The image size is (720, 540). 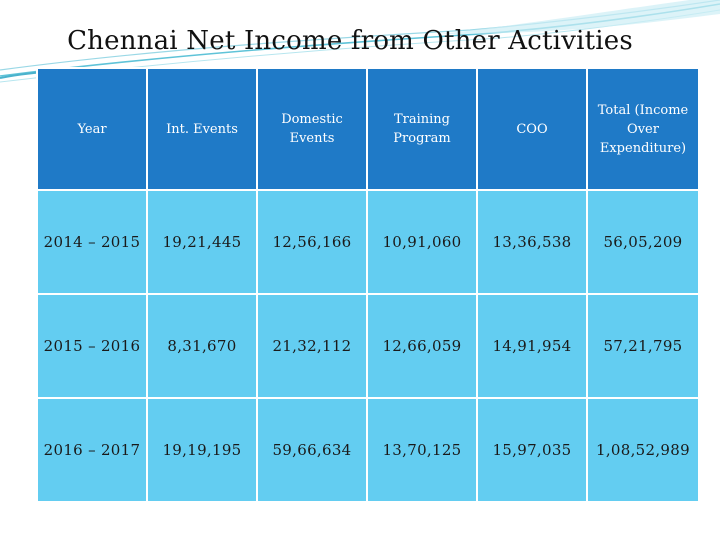 I want to click on cell-total: 1,08,52,989, so click(x=643, y=450).